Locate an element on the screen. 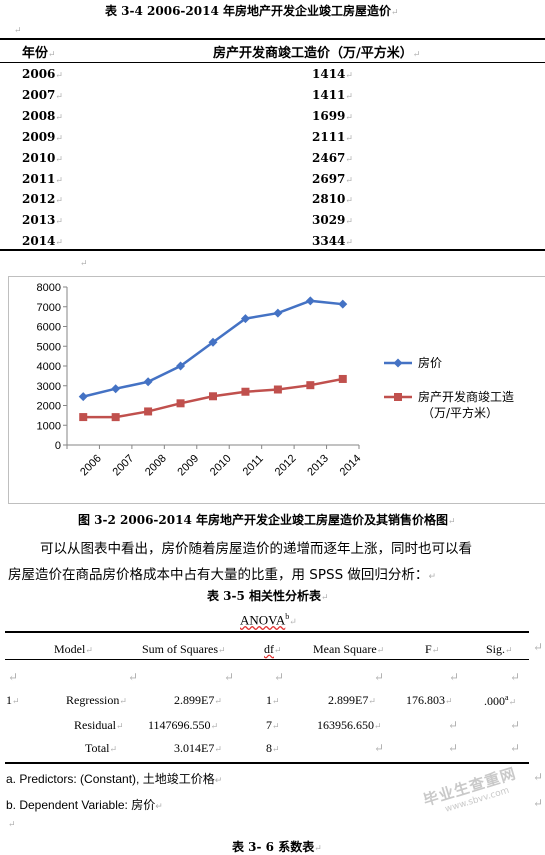  cost-cell: 3029↵ is located at coordinates (332, 220).